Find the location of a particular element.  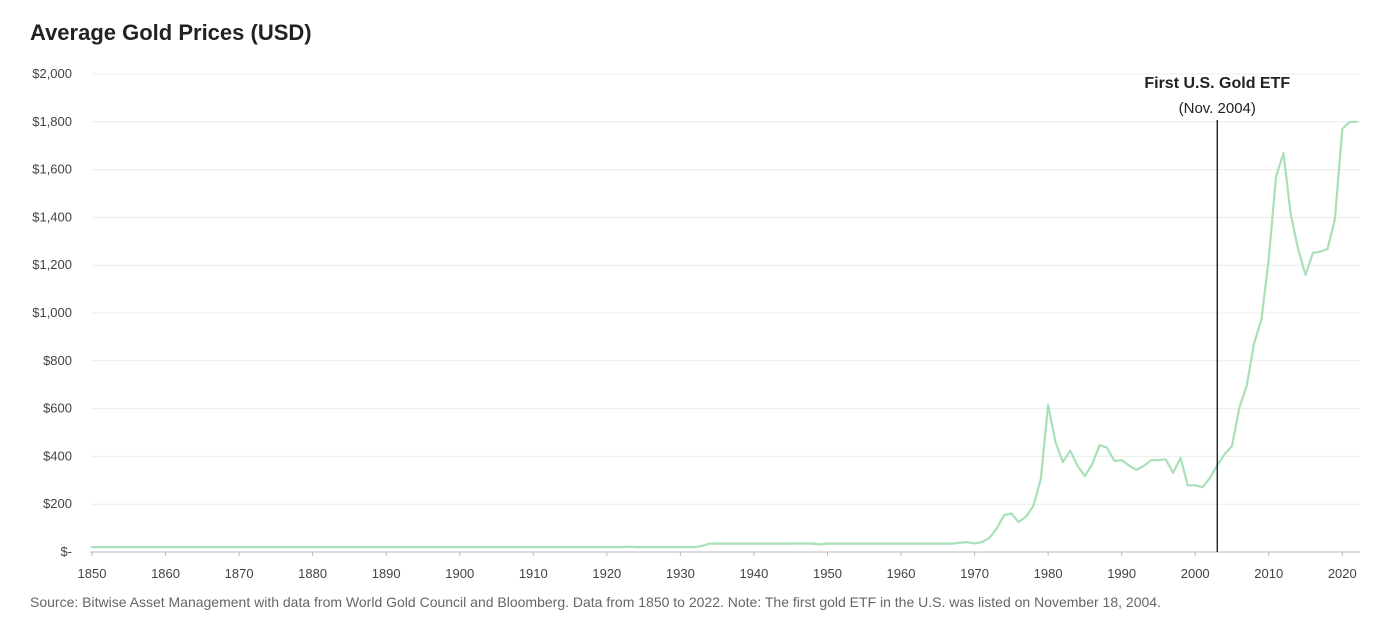

y-tick-label: $1,000 is located at coordinates (52, 312).